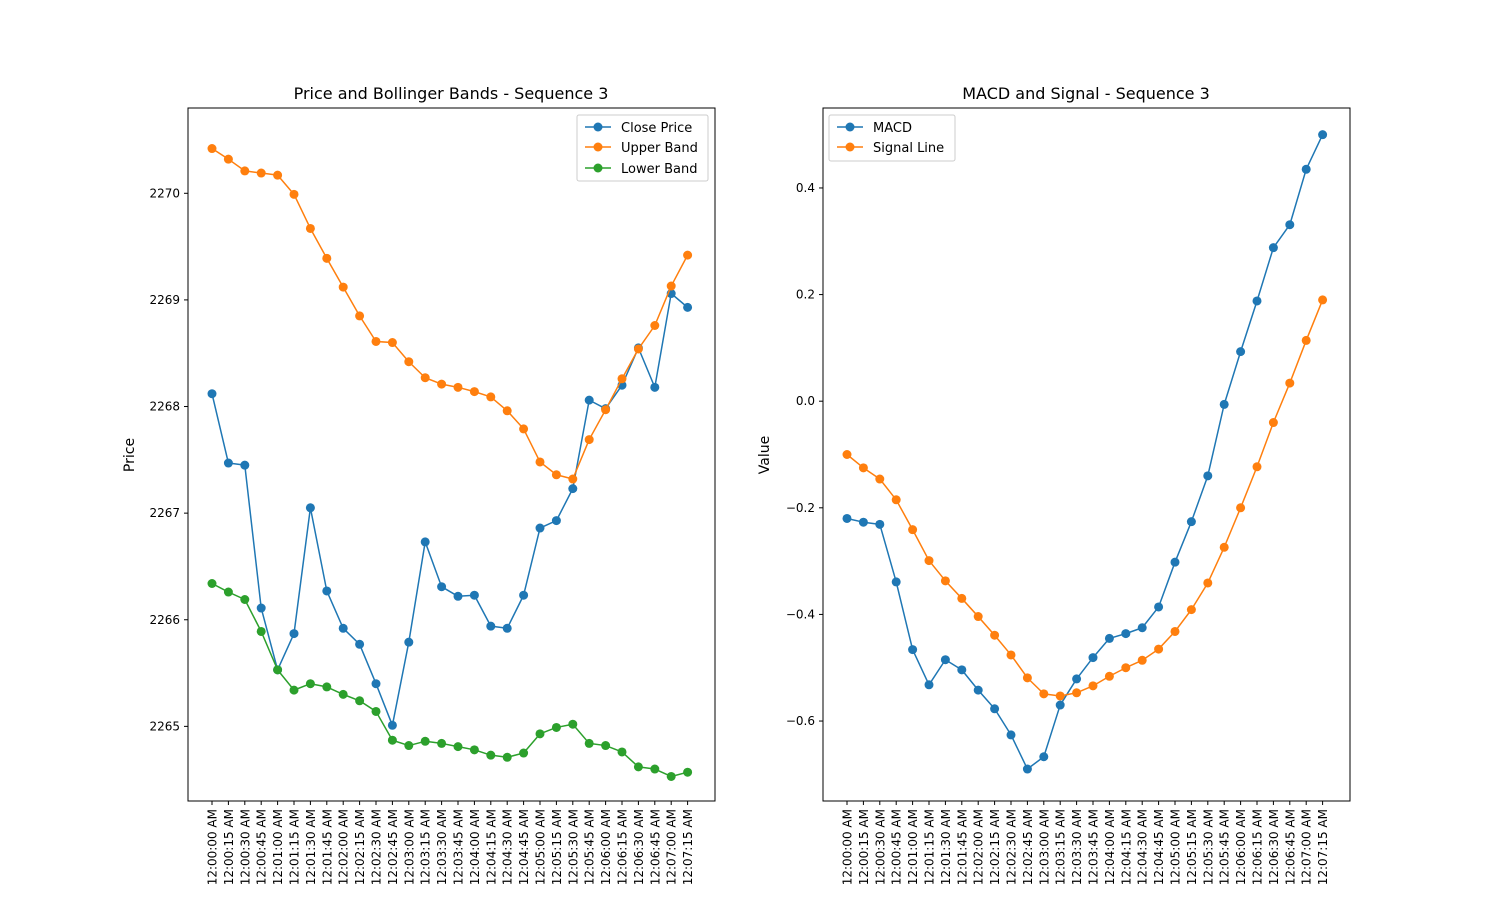  I want to click on x-tick-label: 12:04:45 AM, so click(1159, 847).